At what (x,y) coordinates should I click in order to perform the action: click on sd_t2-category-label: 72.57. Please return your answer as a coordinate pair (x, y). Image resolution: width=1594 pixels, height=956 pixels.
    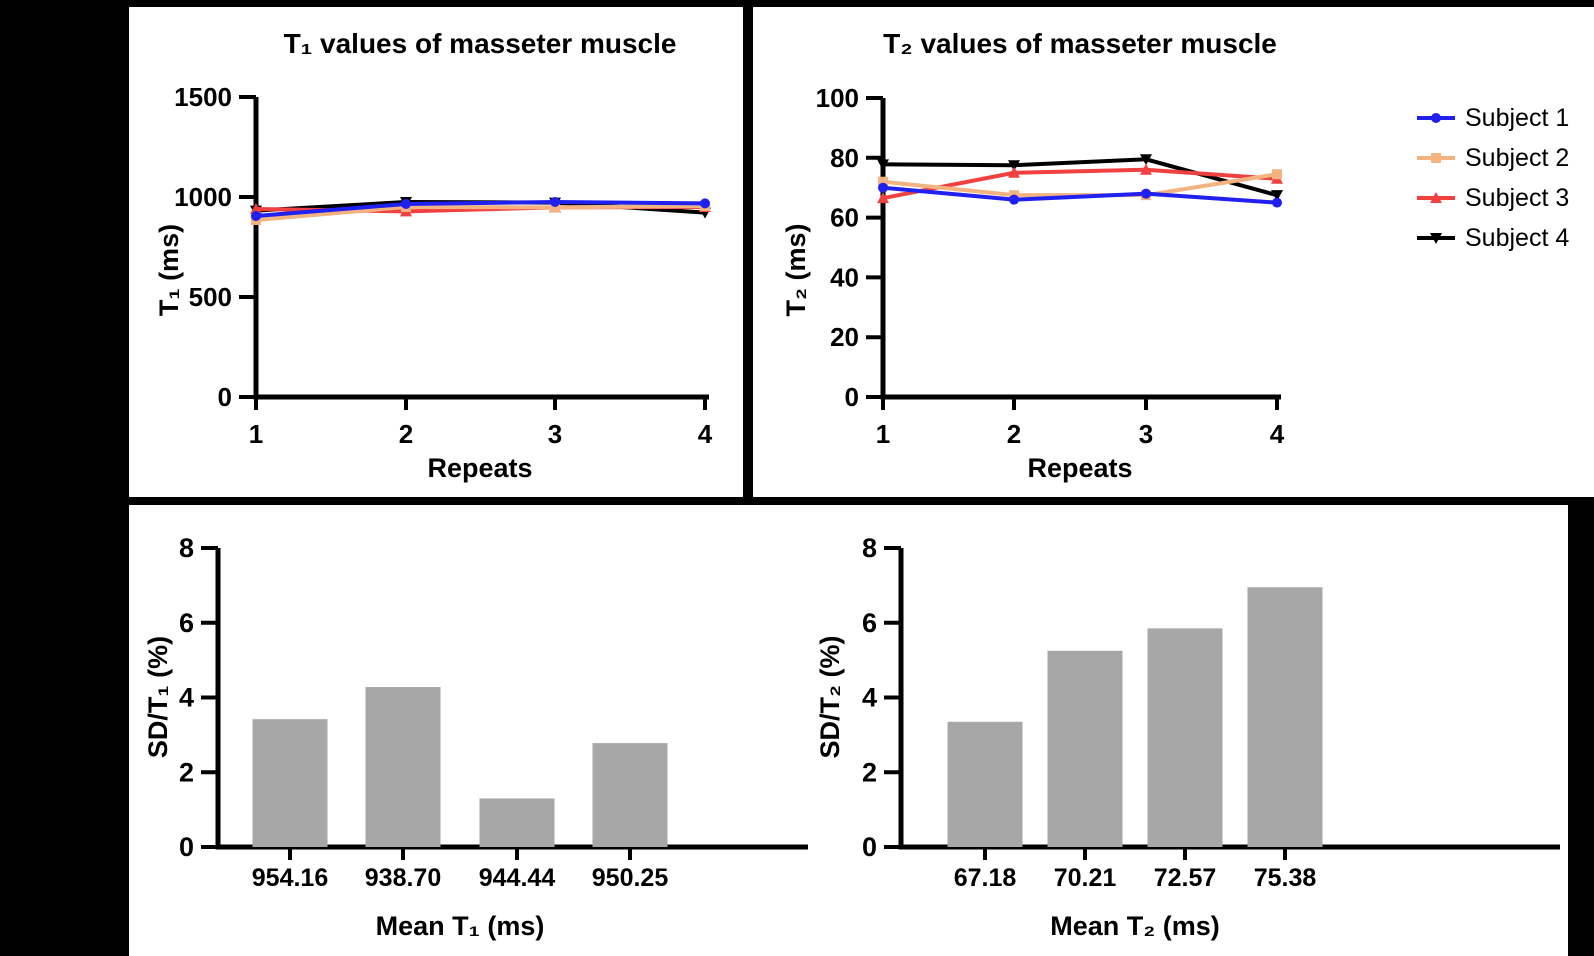
    Looking at the image, I should click on (1185, 878).